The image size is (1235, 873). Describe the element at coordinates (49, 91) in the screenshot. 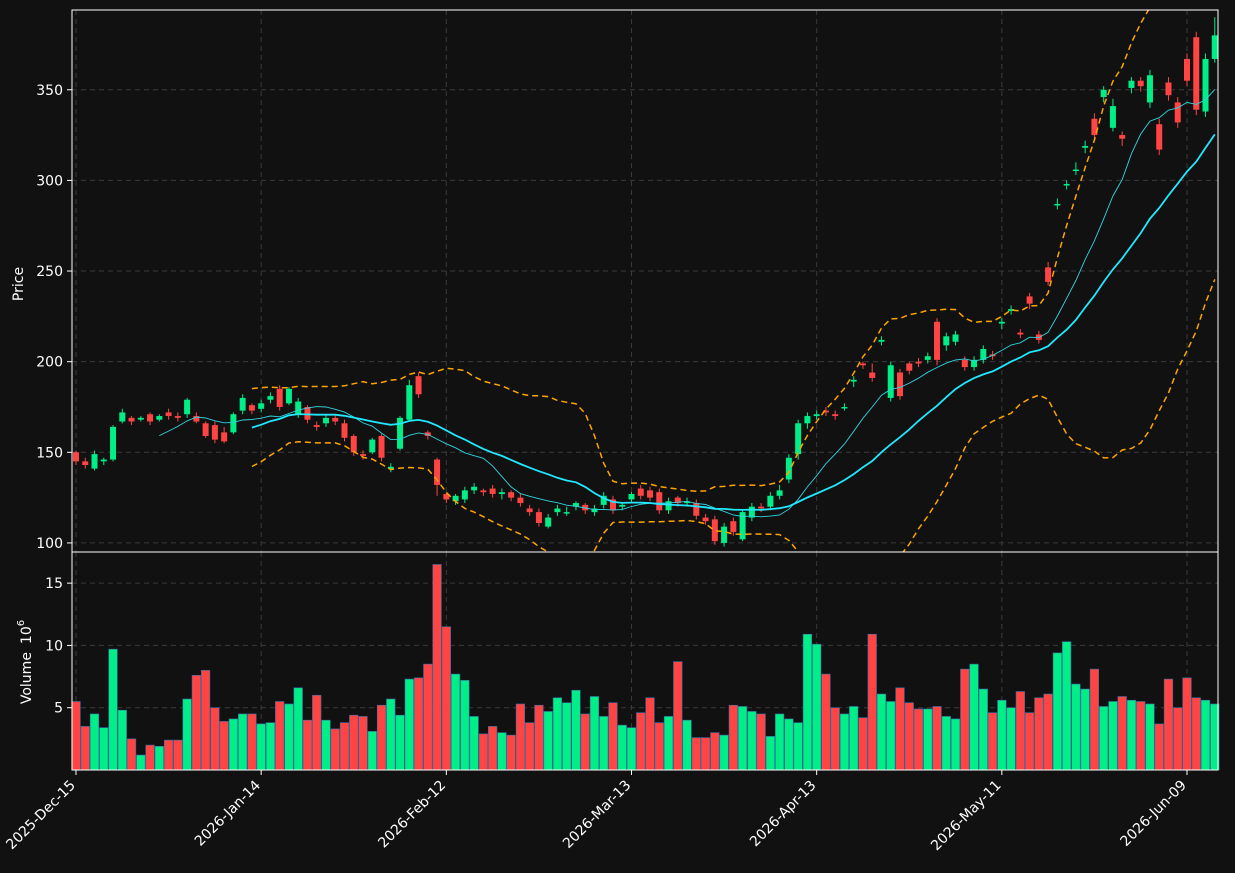

I see `price-tick-label: 350` at that location.